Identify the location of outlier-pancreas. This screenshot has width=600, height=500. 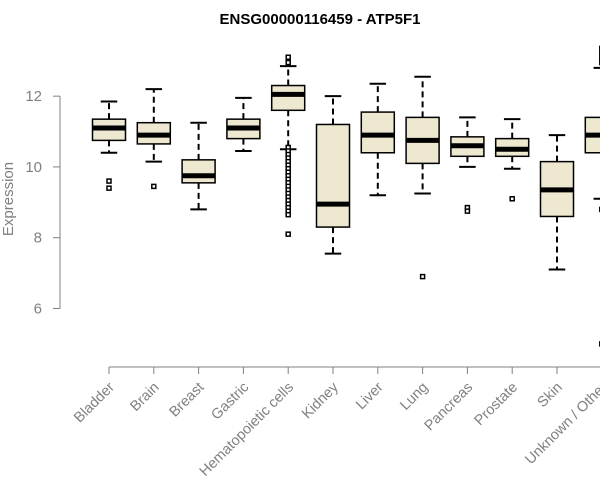
(467, 211).